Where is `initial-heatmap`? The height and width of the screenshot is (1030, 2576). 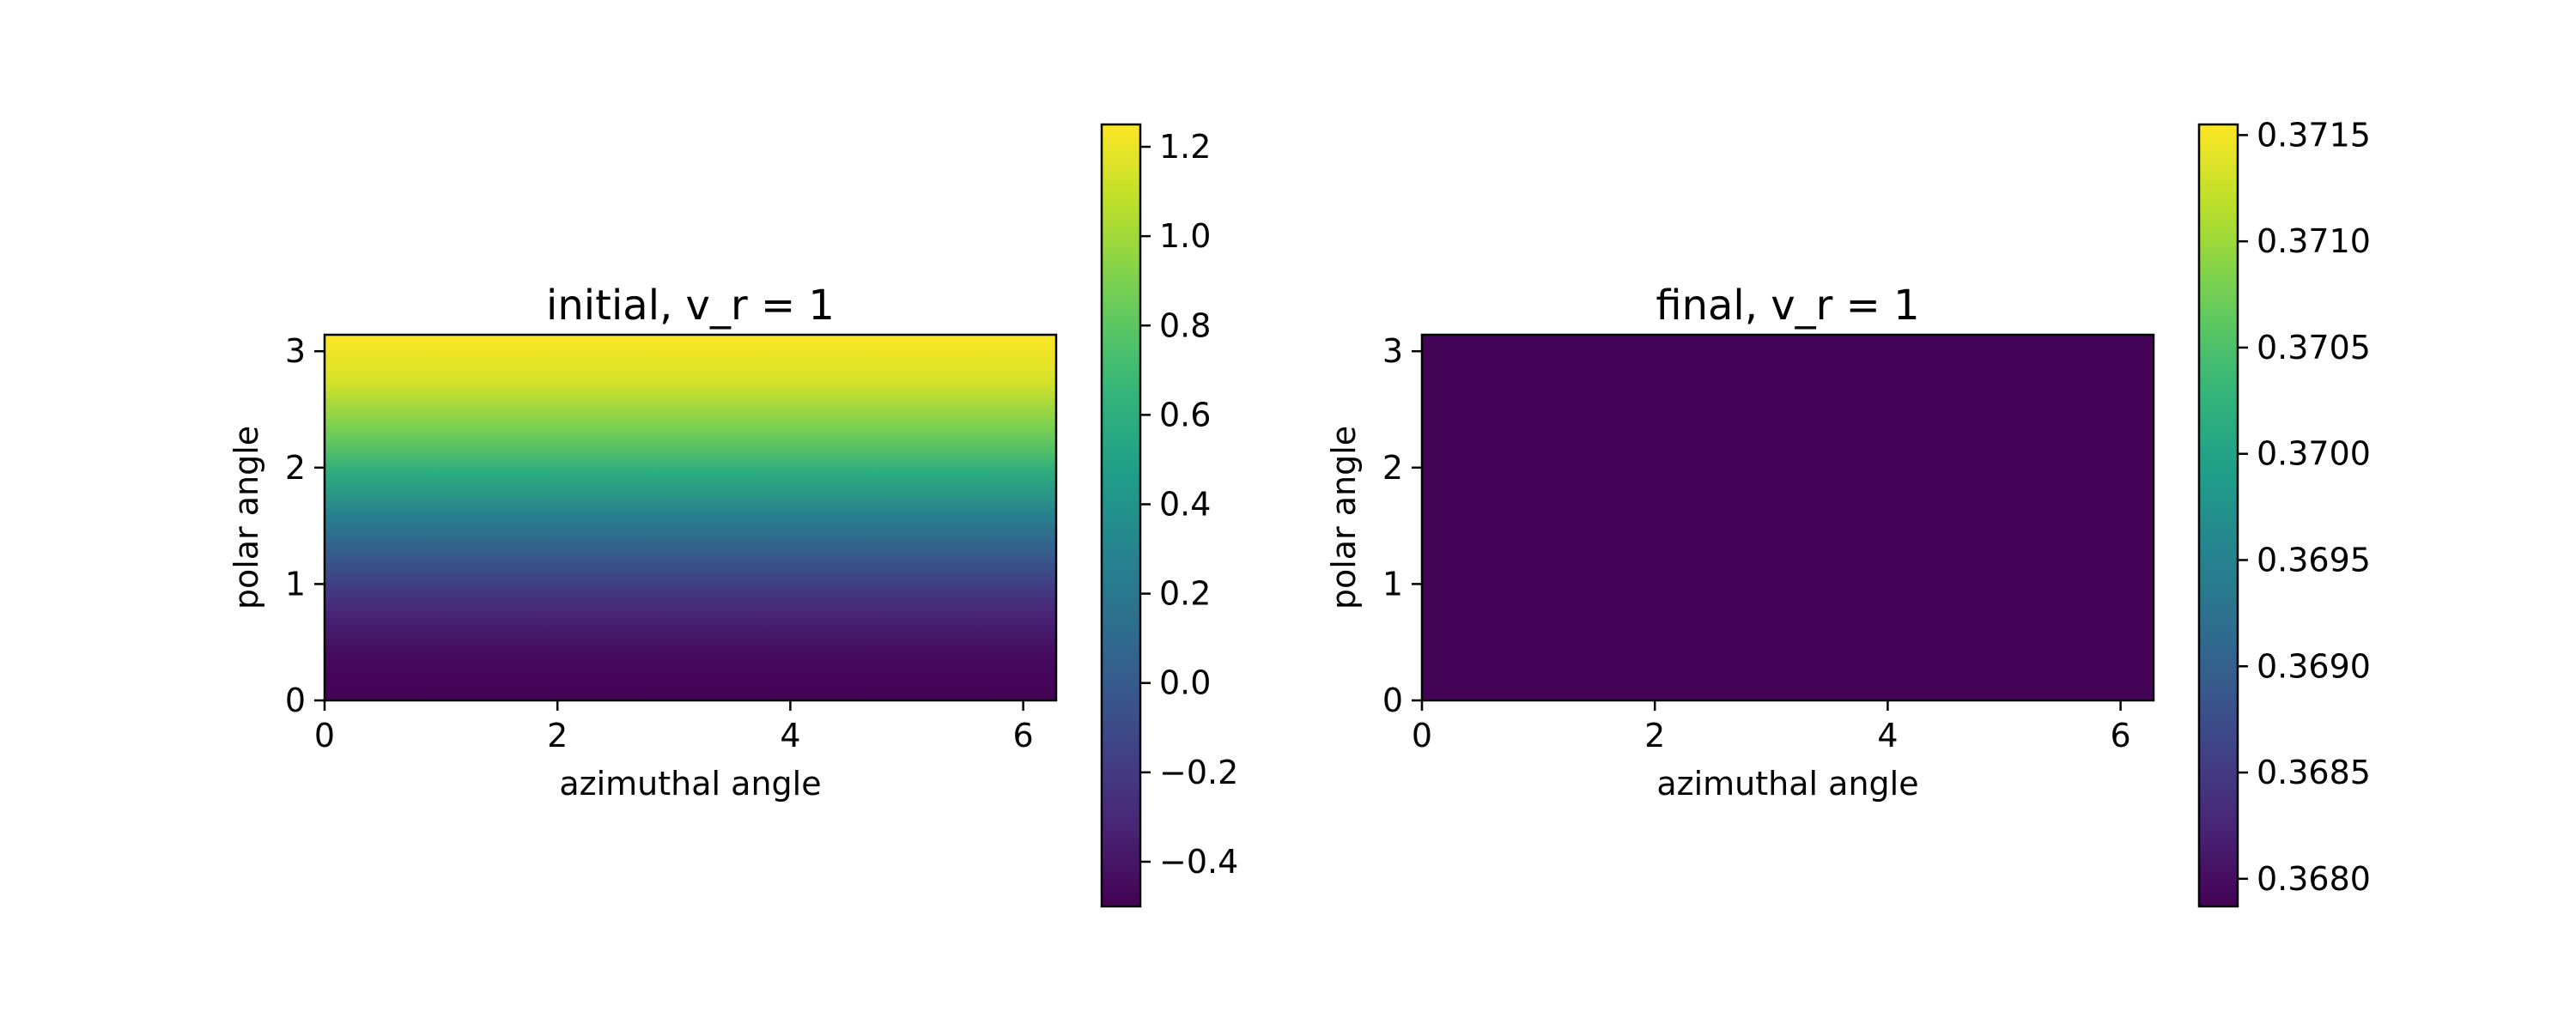
initial-heatmap is located at coordinates (691, 517).